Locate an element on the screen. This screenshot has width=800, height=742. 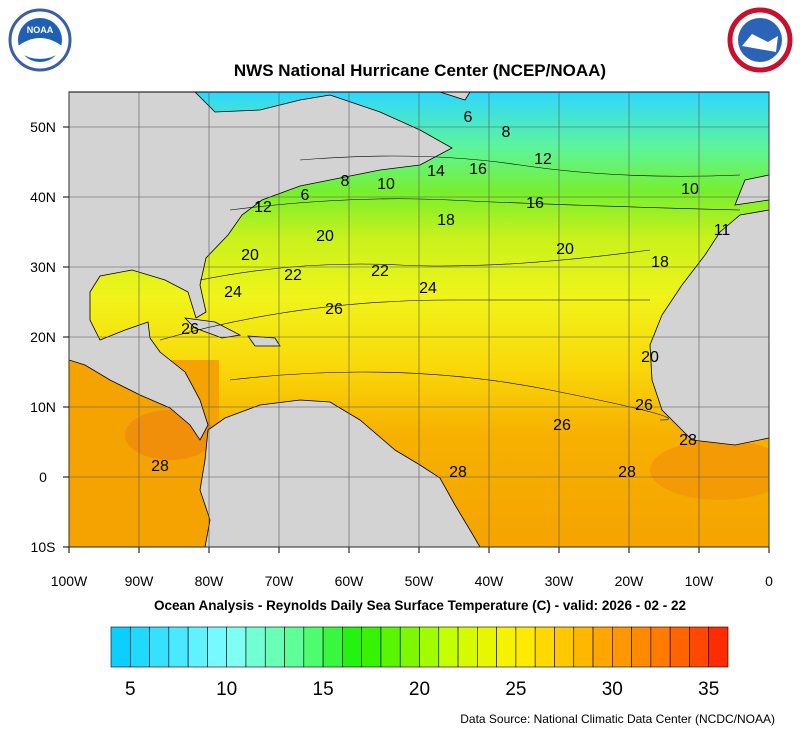
y-tick-label: 30N is located at coordinates (43, 267).